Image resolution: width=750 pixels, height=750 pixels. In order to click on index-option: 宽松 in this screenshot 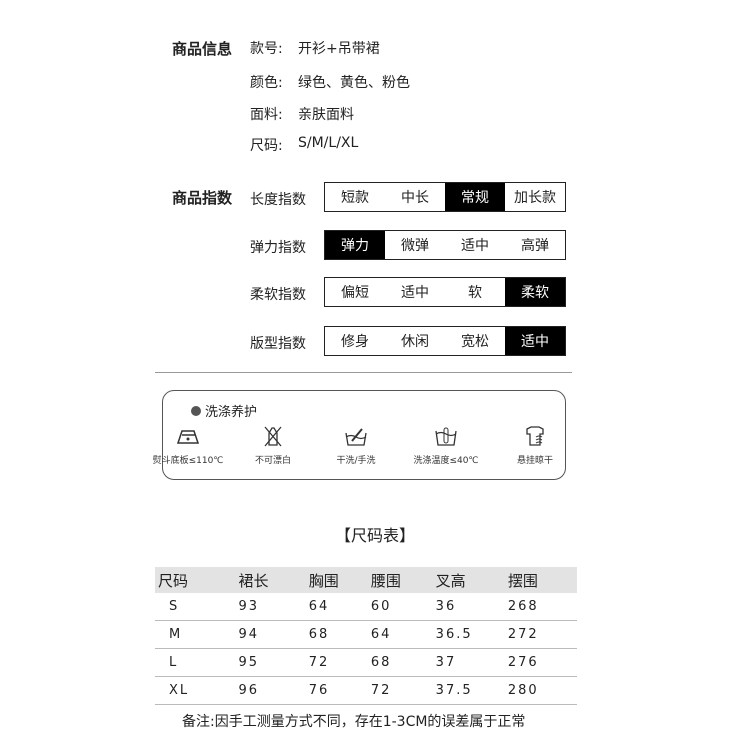, I will do `click(475, 342)`.